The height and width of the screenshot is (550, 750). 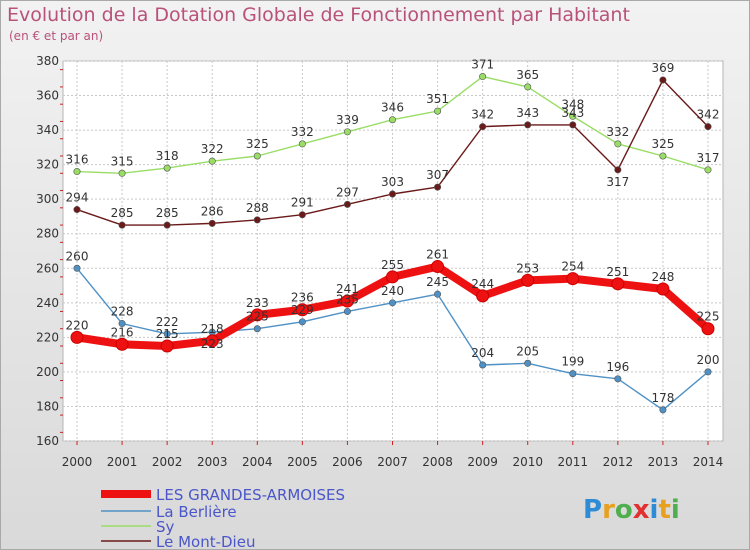 I want to click on data-label: 365, so click(x=527, y=75).